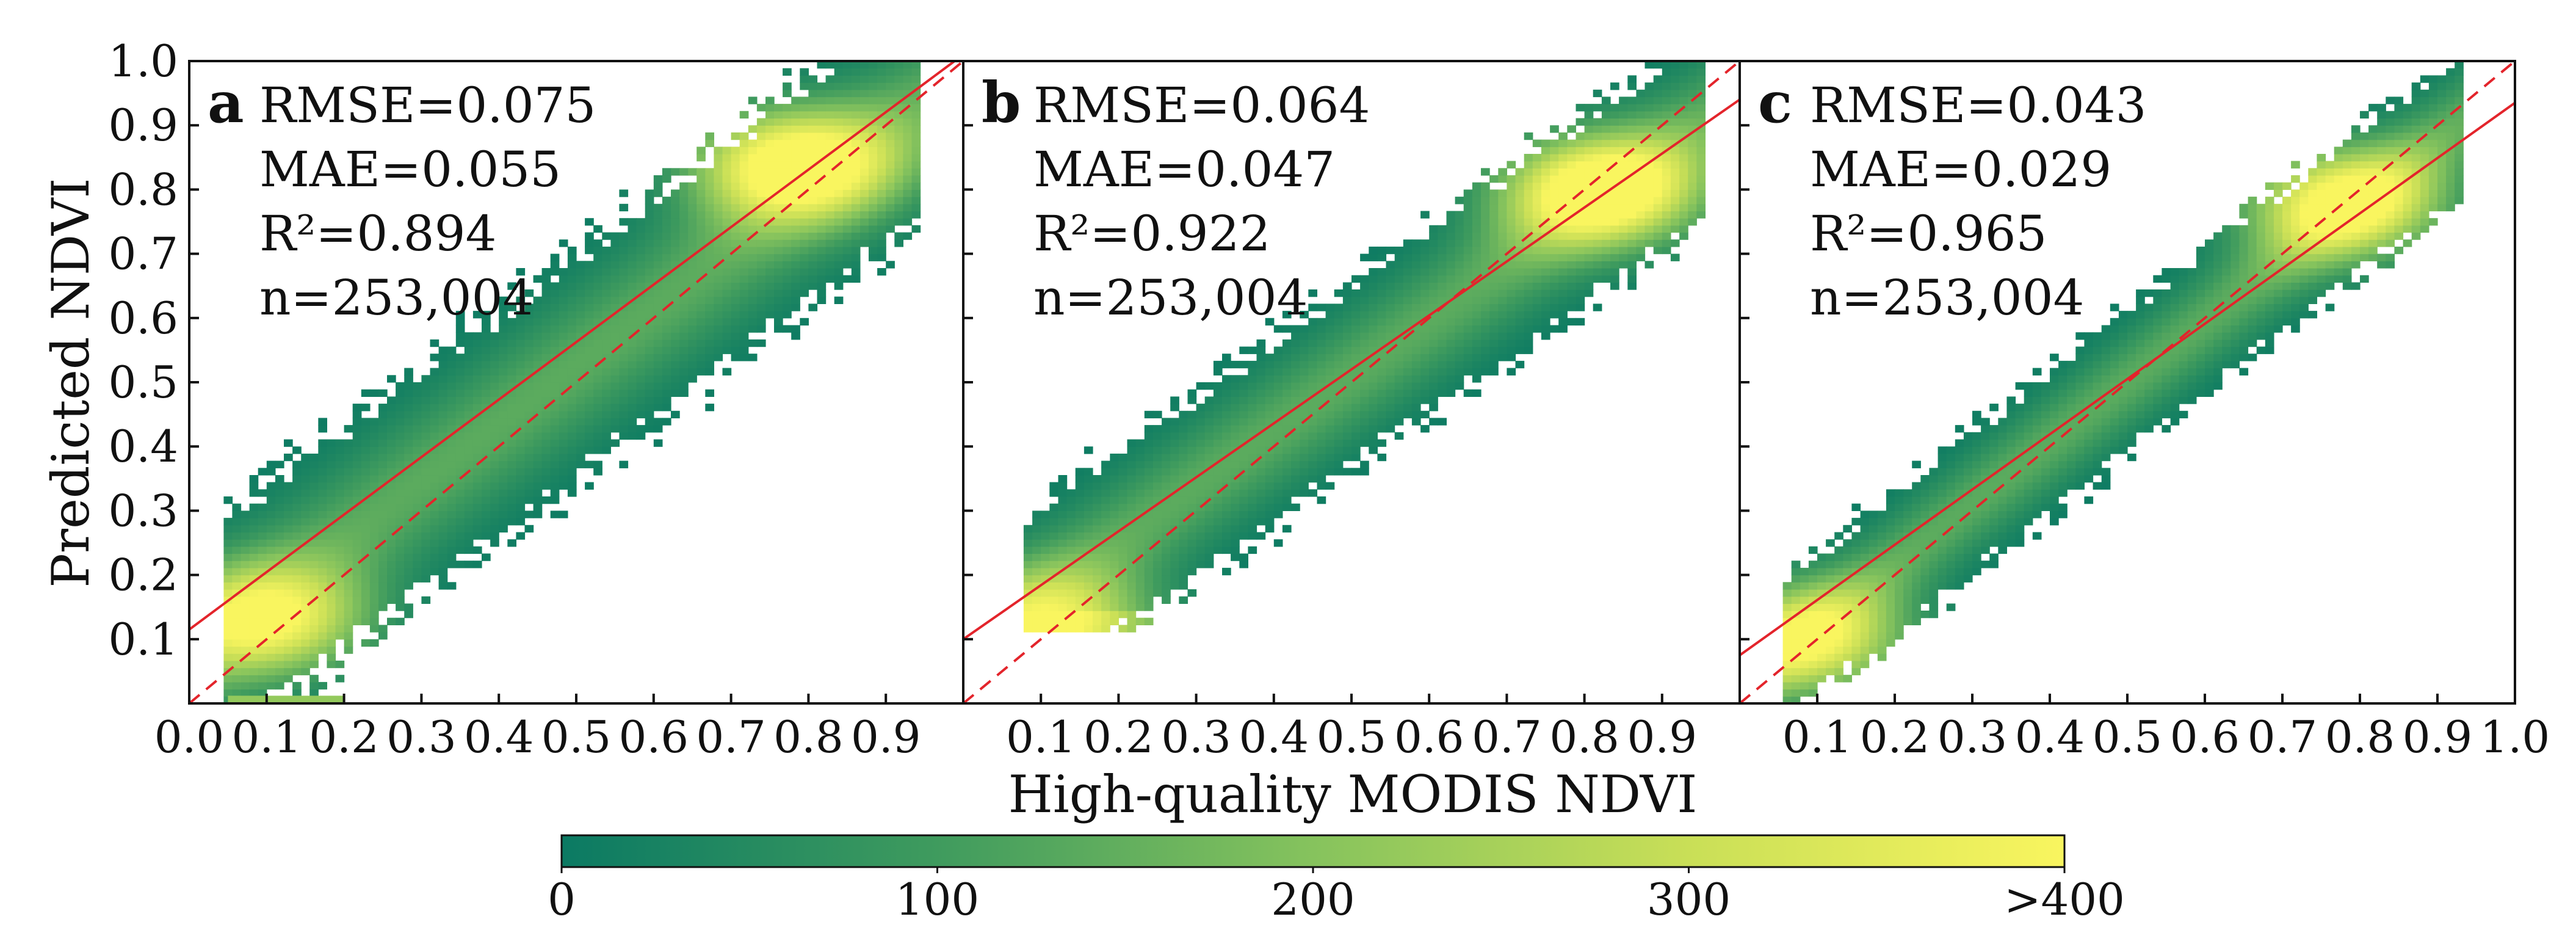 This screenshot has width=2576, height=944. What do you see at coordinates (1689, 899) in the screenshot?
I see `colorbar-tick-label-3: 300` at bounding box center [1689, 899].